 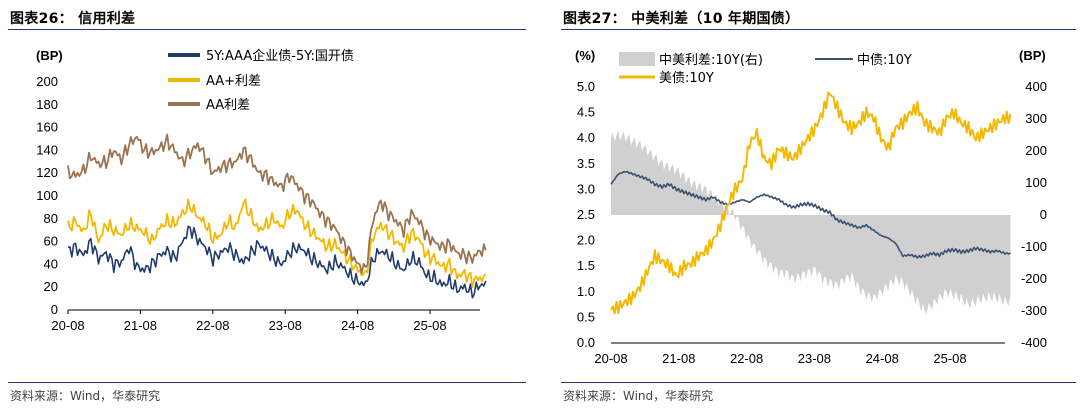 I want to click on y-tick-label-left: 2.0, so click(x=586, y=240).